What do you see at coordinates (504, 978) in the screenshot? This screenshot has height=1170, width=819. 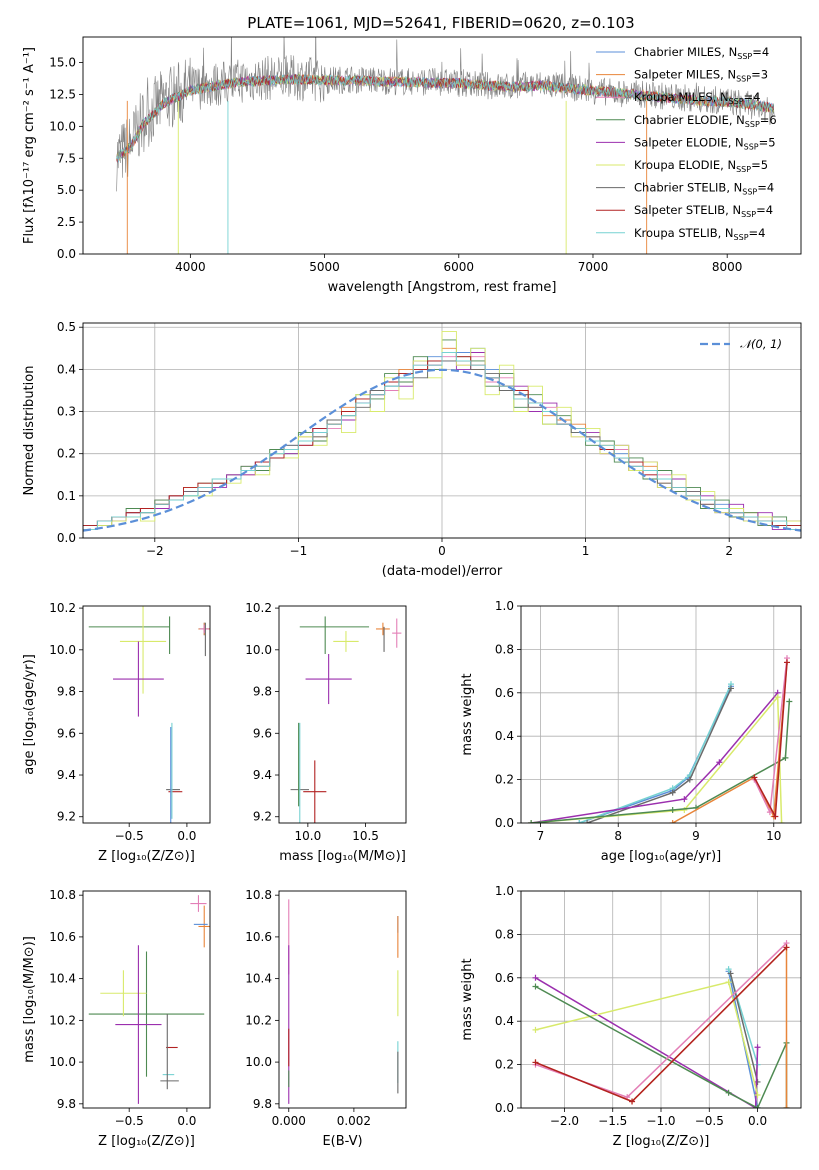 I see `y-tick-label: 0.6` at bounding box center [504, 978].